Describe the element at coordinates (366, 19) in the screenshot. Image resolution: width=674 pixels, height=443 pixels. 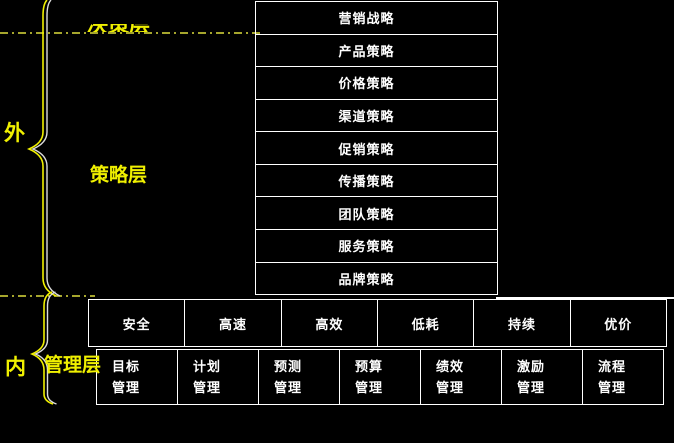
I see `strategy-box-label: 营销战略` at that location.